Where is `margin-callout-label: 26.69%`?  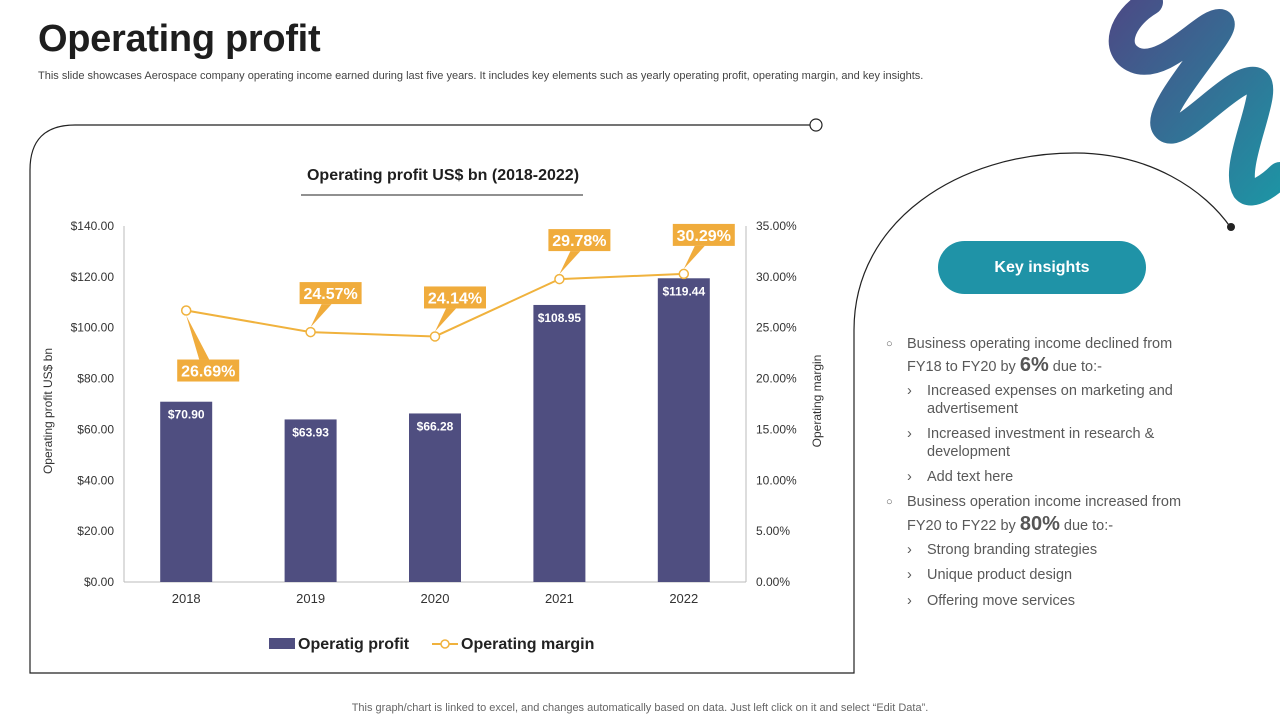 margin-callout-label: 26.69% is located at coordinates (208, 372).